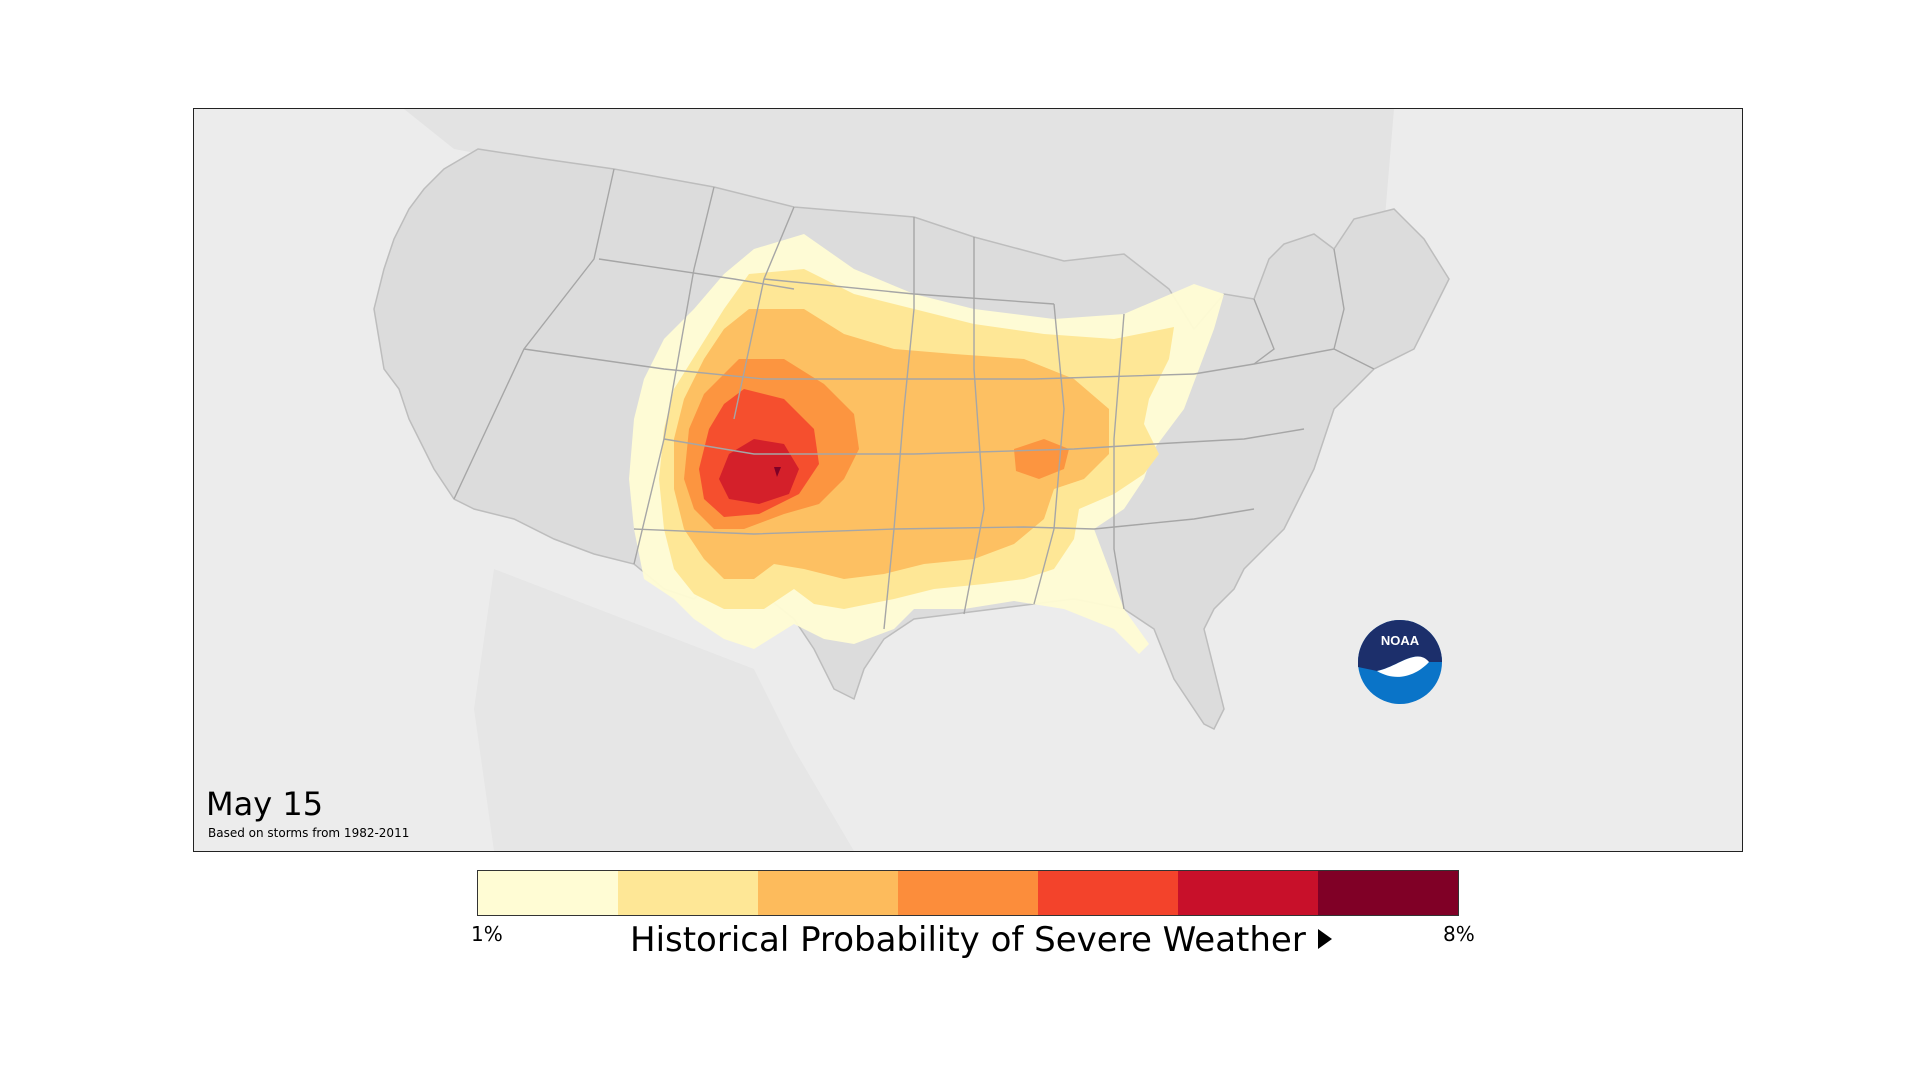 The image size is (1920, 1080). I want to click on noaa-logo-text: NOAA, so click(1400, 640).